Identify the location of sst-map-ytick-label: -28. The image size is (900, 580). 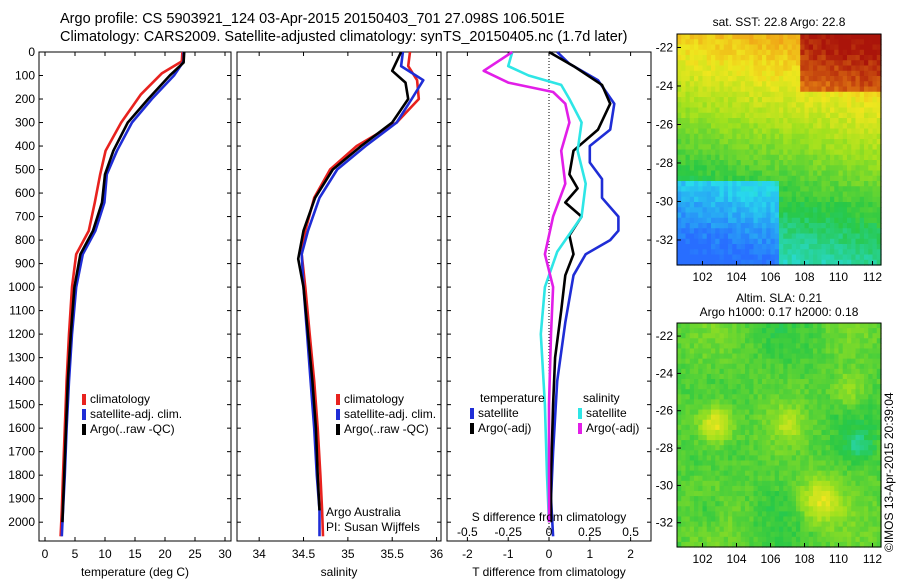
(665, 163).